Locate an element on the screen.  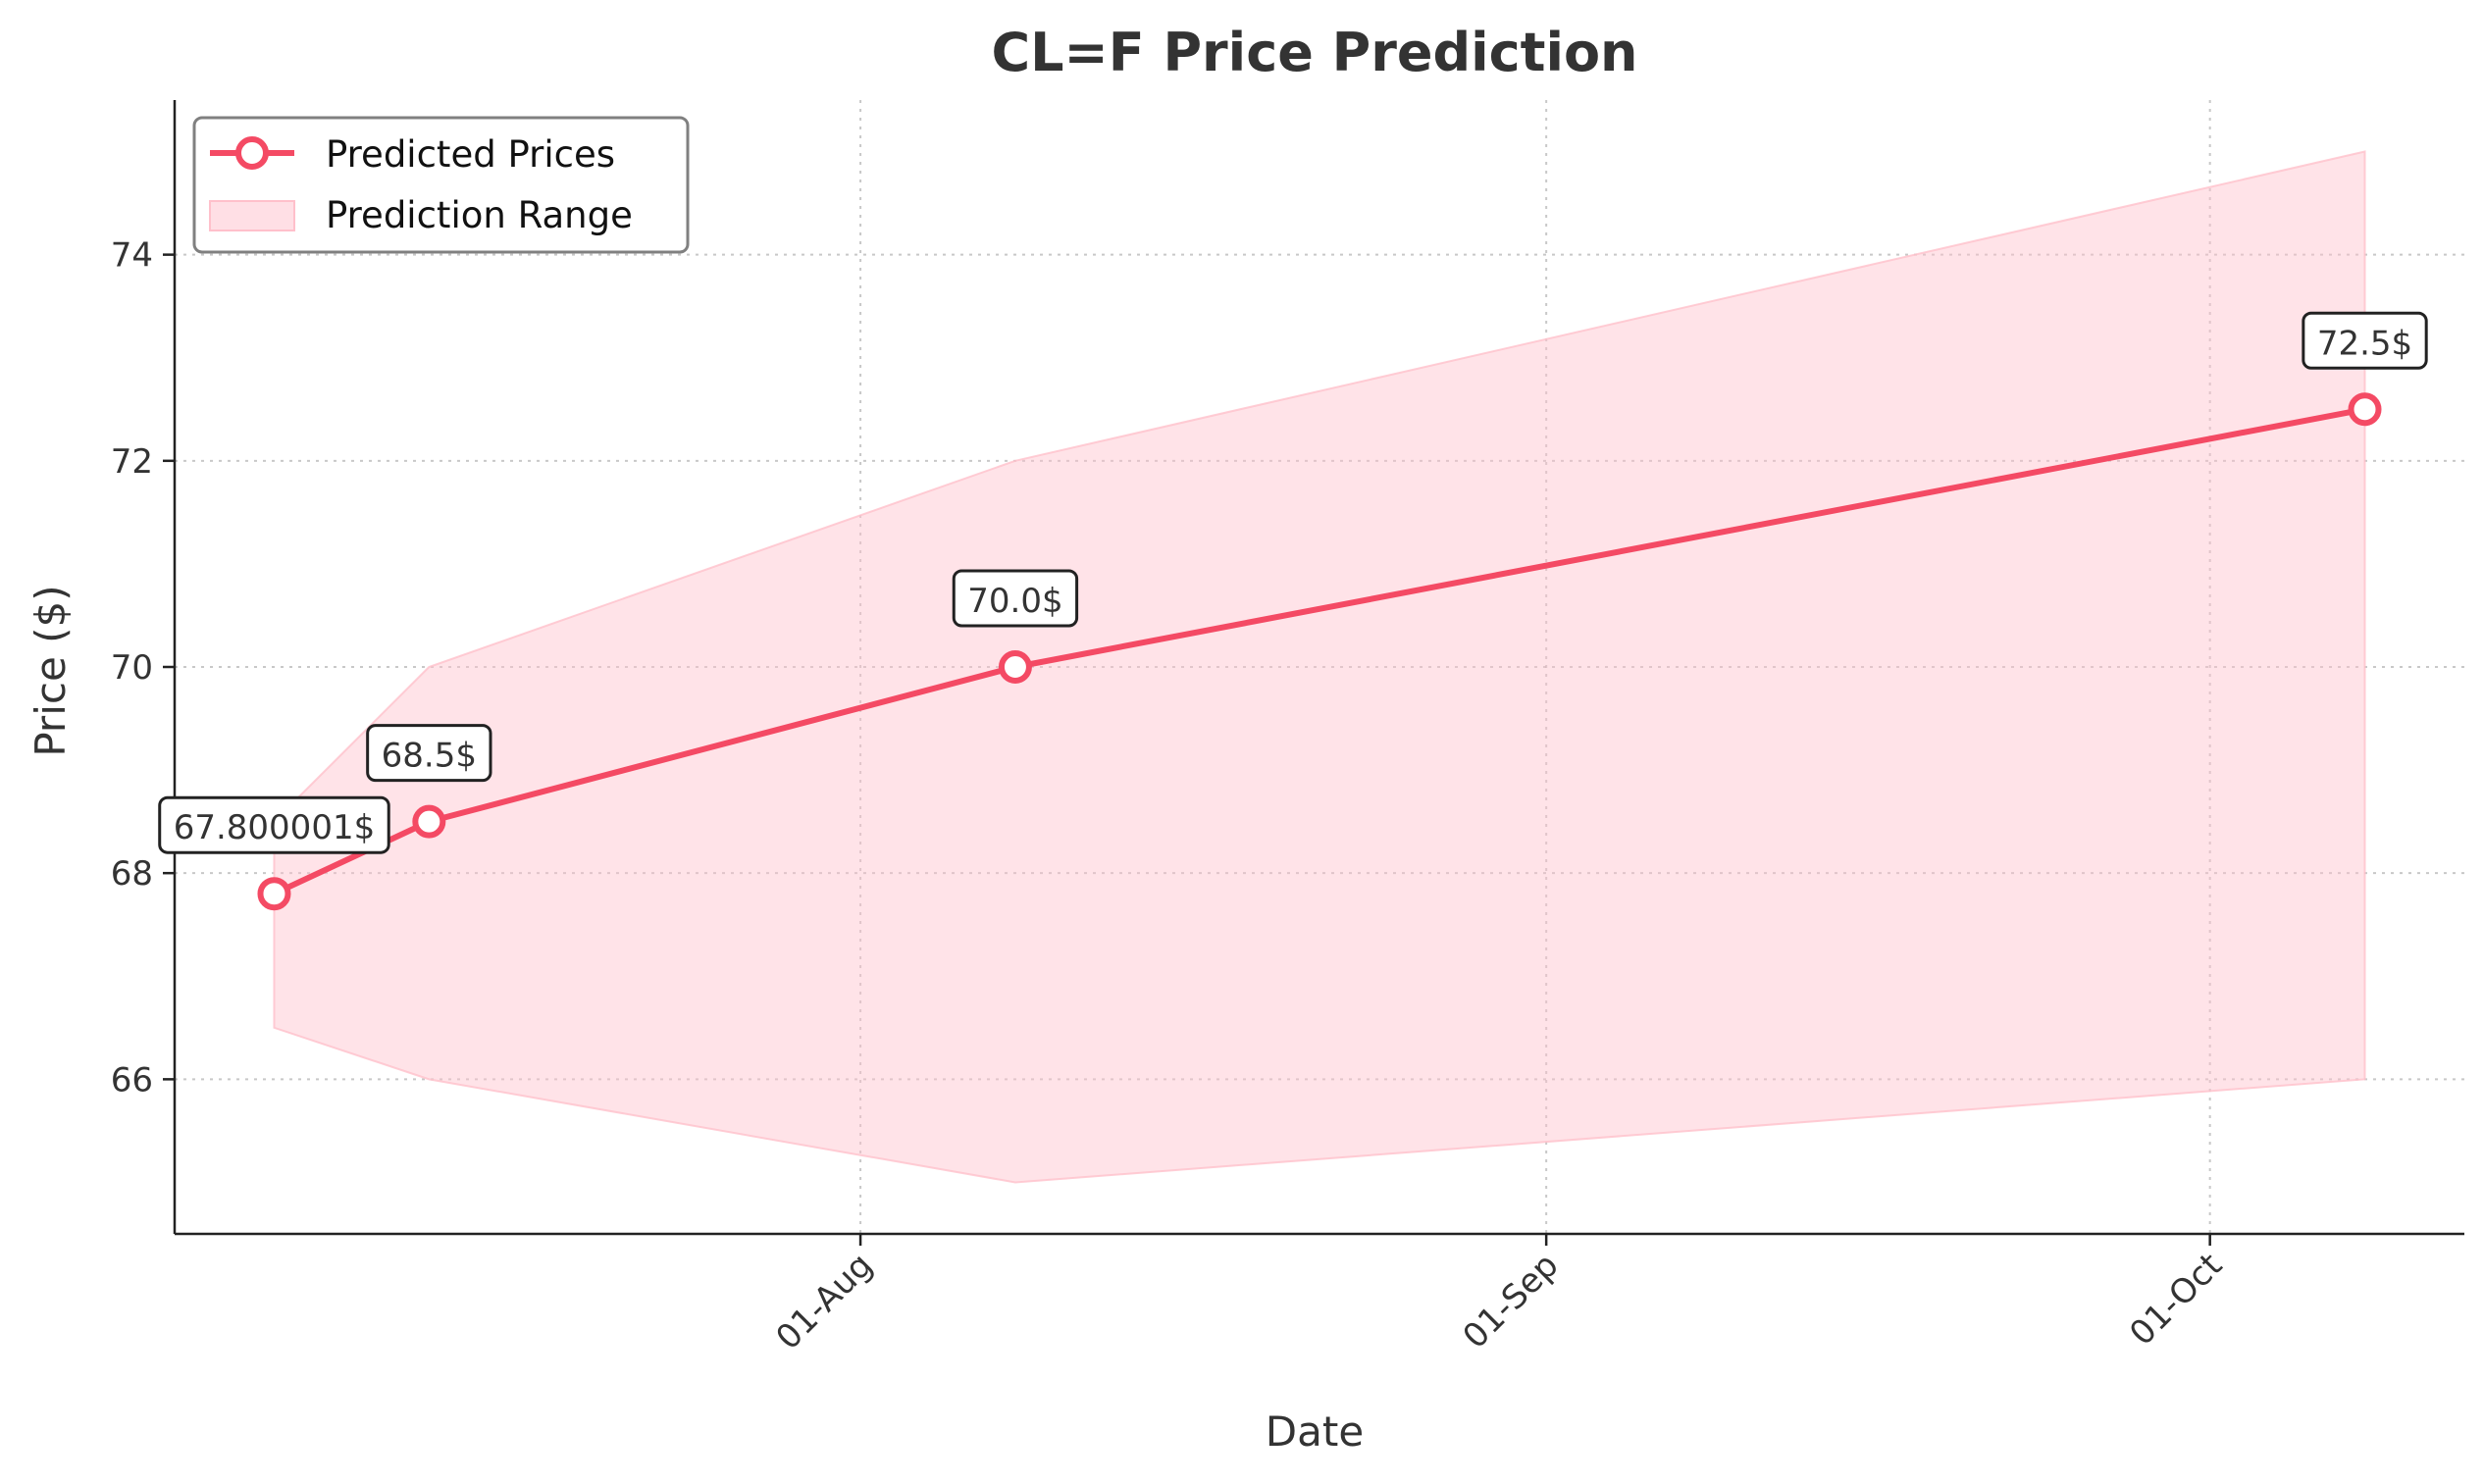
legend: Predicted Prices Prediction Range is located at coordinates (441, 185).